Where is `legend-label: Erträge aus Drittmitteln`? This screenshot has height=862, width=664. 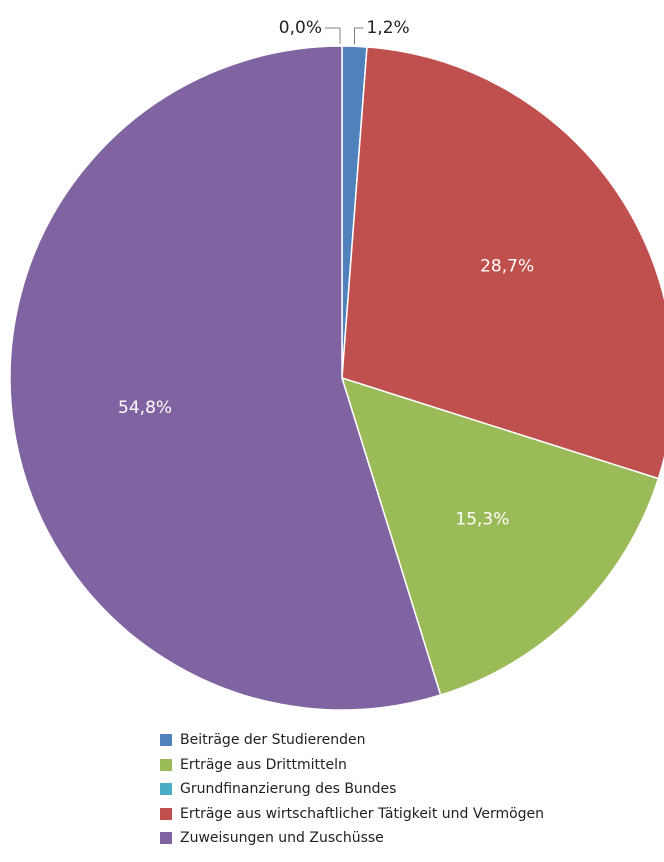
legend-label: Erträge aus Drittmitteln is located at coordinates (263, 764).